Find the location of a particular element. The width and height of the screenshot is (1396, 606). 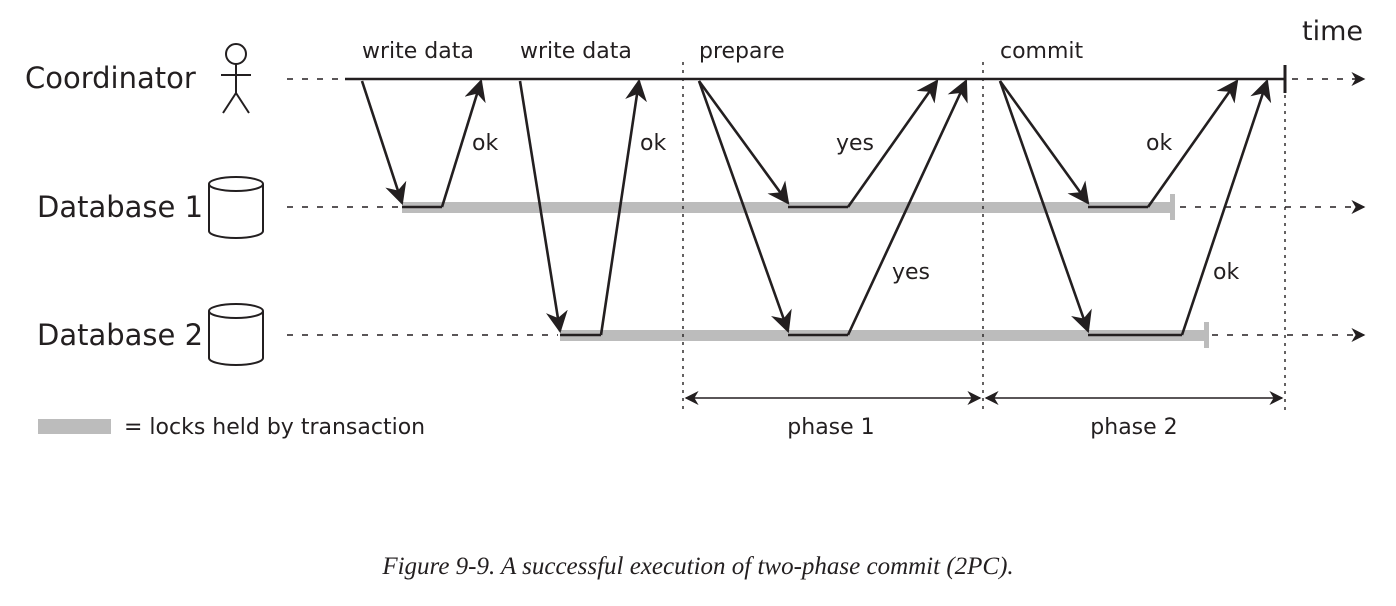

prepare-db2-arrow is located at coordinates (744, 207).